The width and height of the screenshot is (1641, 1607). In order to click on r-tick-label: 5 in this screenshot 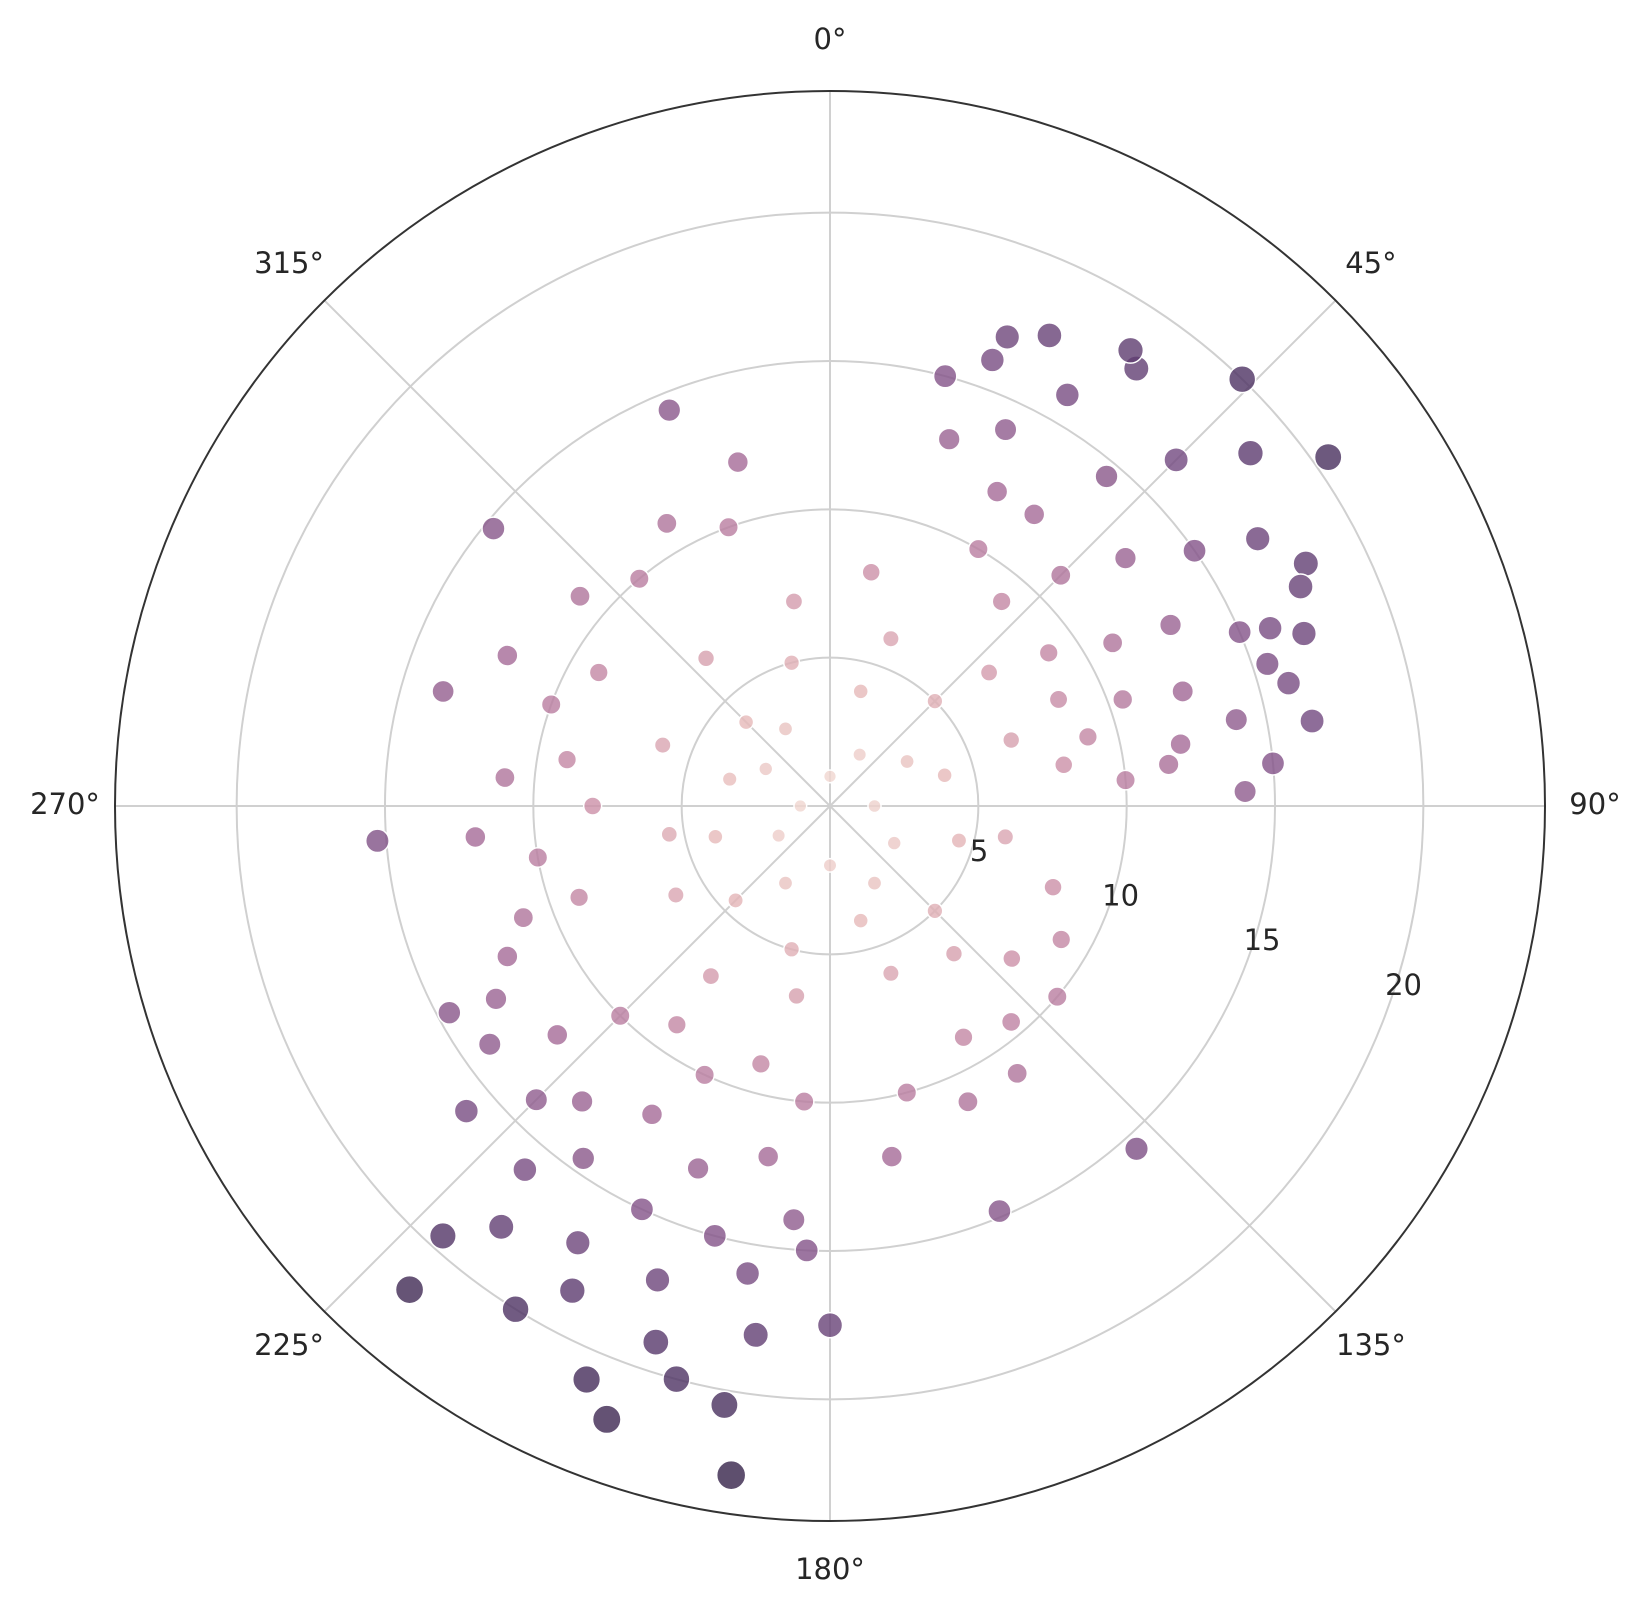, I will do `click(979, 851)`.